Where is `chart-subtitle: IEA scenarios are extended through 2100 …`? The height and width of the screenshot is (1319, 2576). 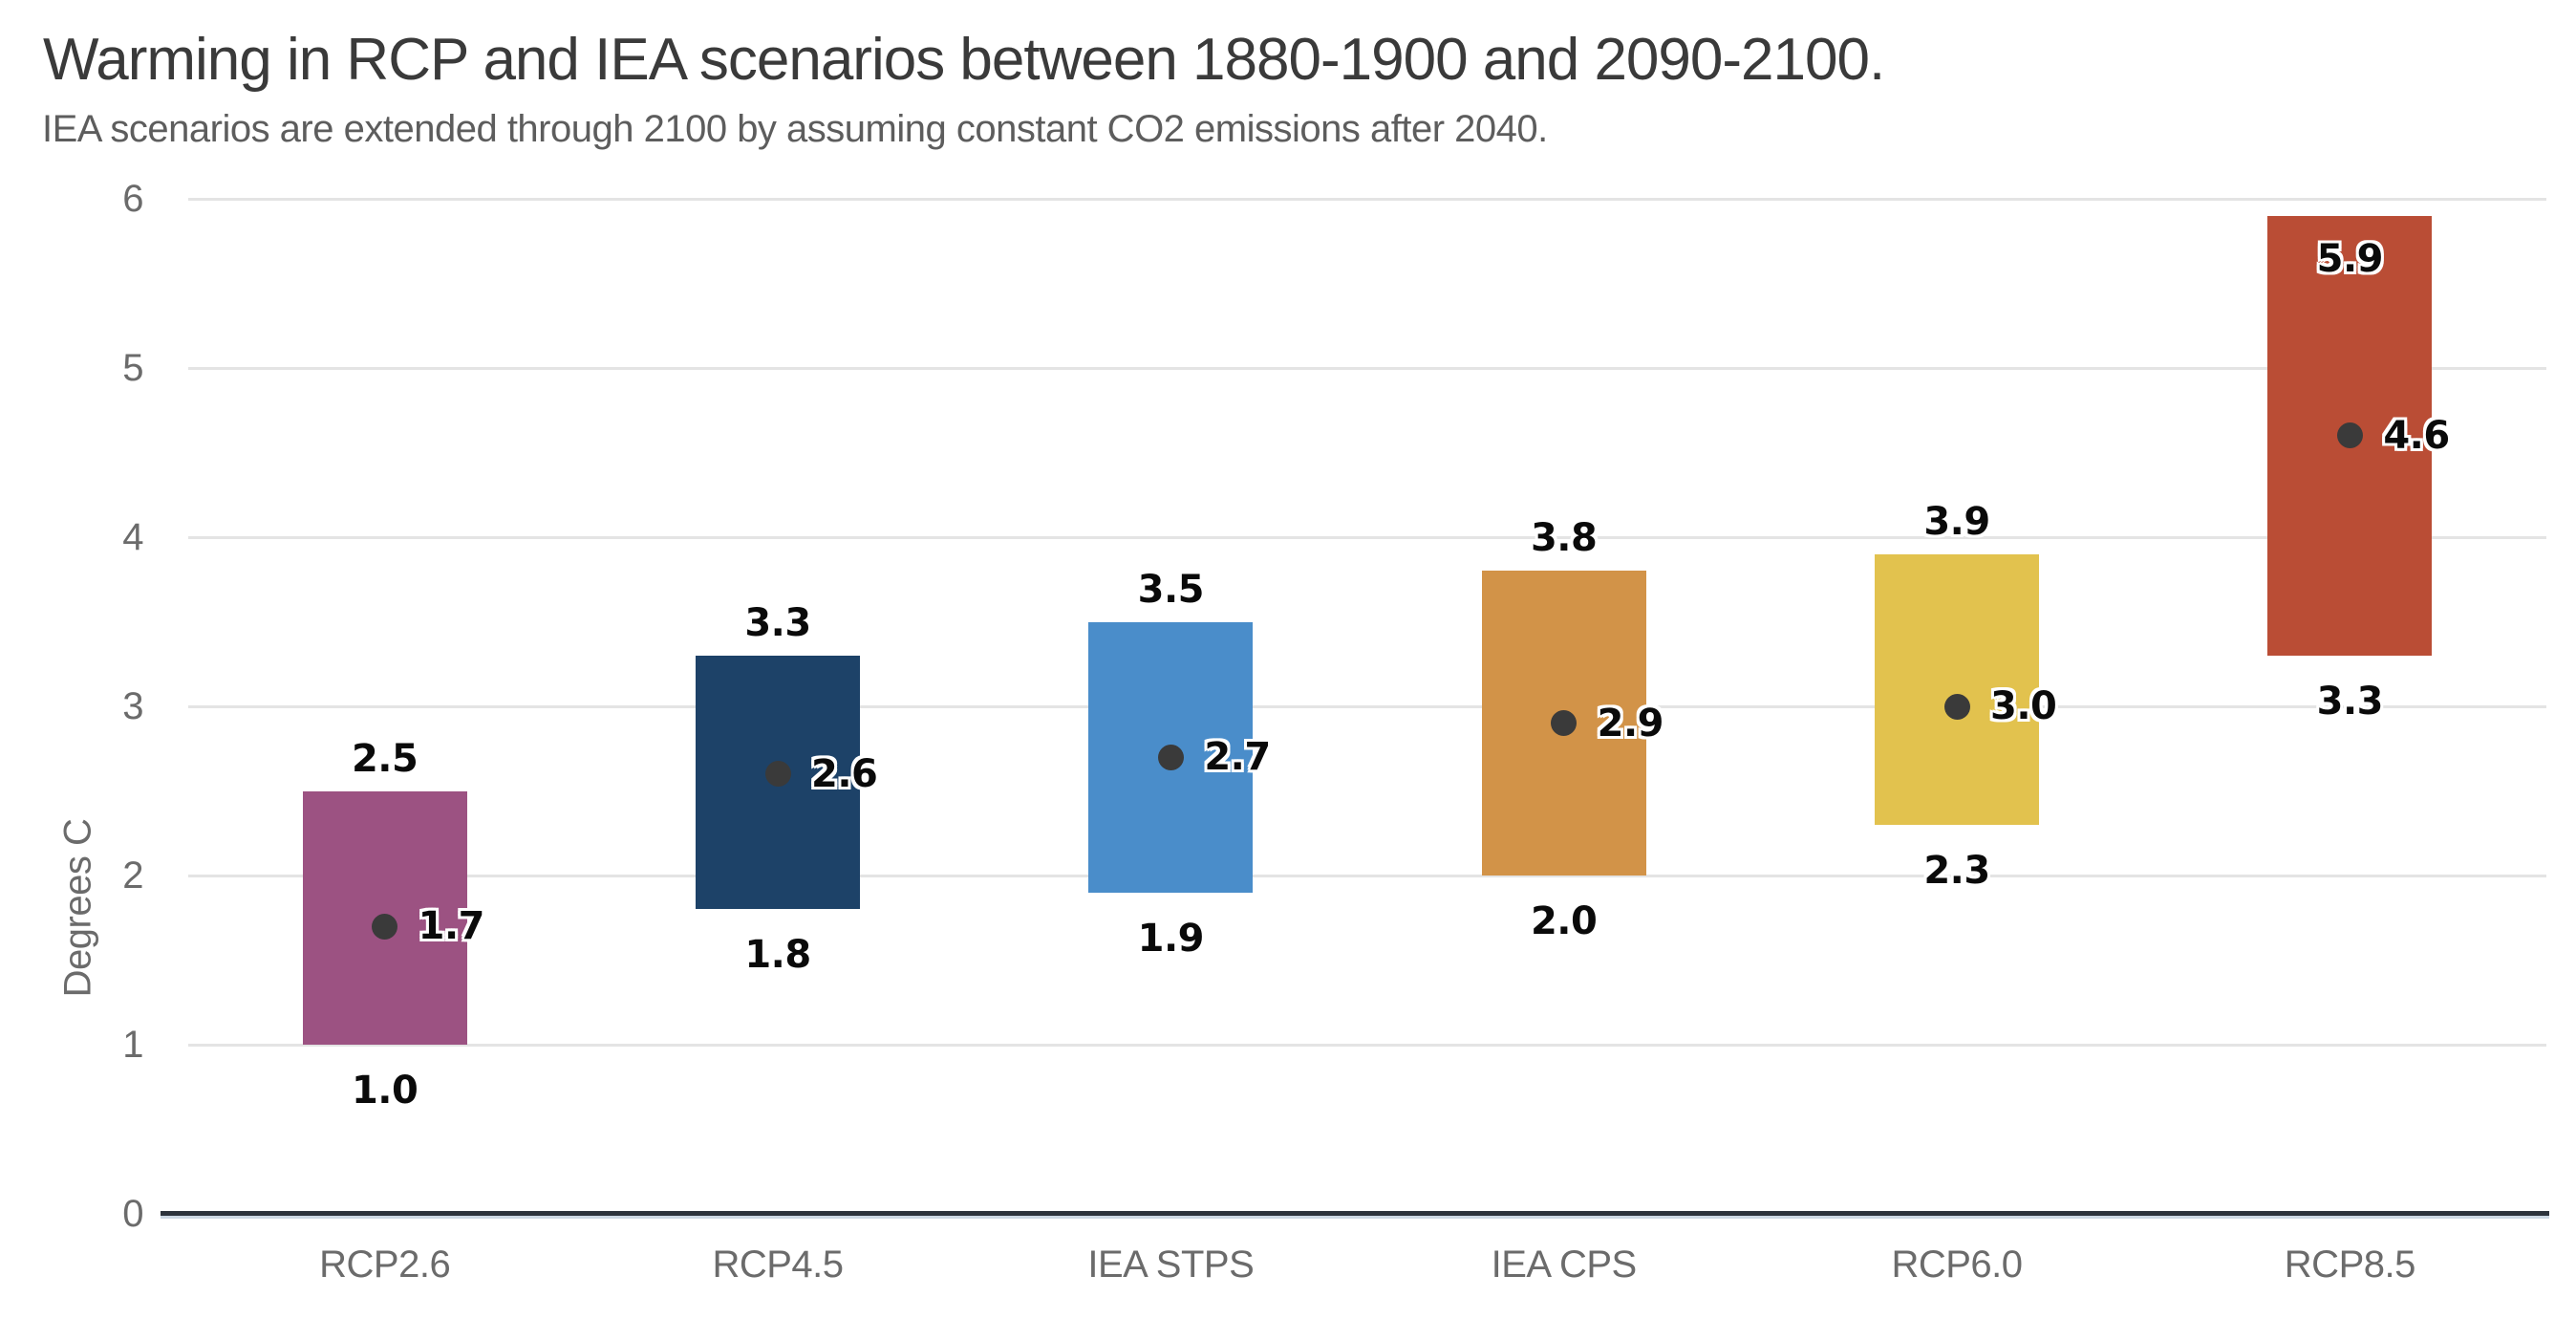 chart-subtitle: IEA scenarios are extended through 2100 … is located at coordinates (795, 129).